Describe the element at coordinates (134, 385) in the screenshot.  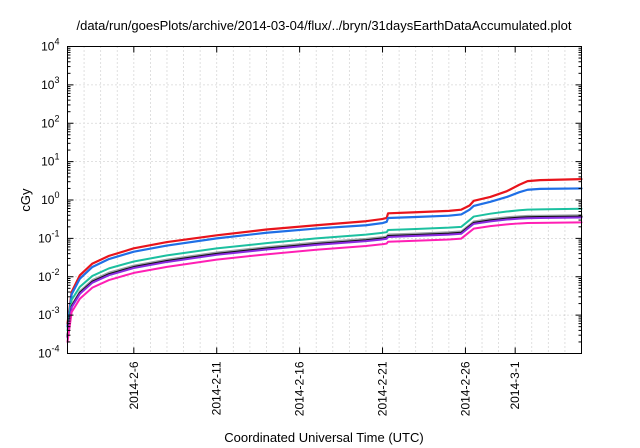
I see `x-tick-label: 2014-2-6` at that location.